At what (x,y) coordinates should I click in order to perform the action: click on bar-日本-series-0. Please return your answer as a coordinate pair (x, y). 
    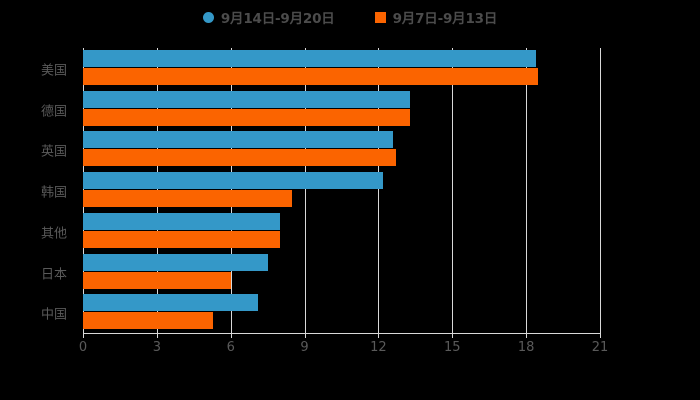
    Looking at the image, I should click on (175, 262).